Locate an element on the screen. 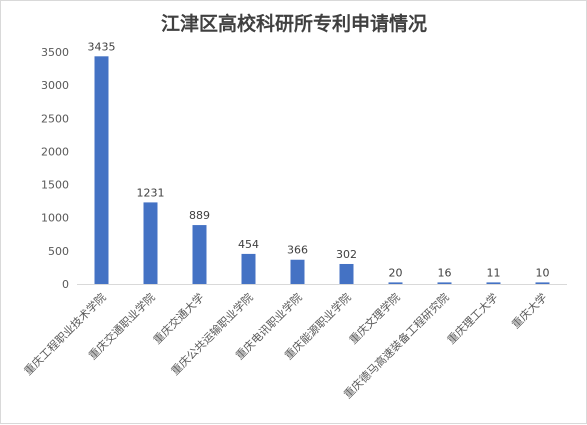 Image resolution: width=587 pixels, height=425 pixels. data-label: 366 is located at coordinates (297, 250).